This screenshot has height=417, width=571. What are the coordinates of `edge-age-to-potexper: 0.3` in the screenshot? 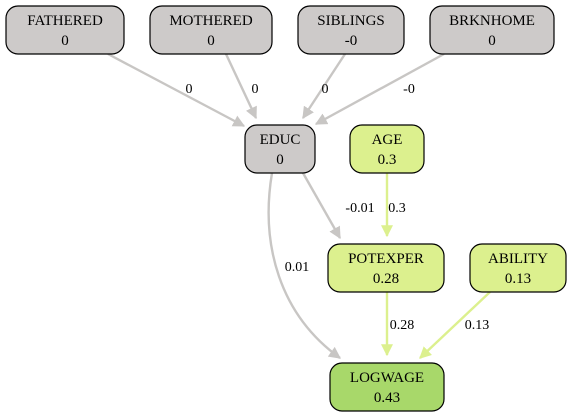 It's located at (393, 205).